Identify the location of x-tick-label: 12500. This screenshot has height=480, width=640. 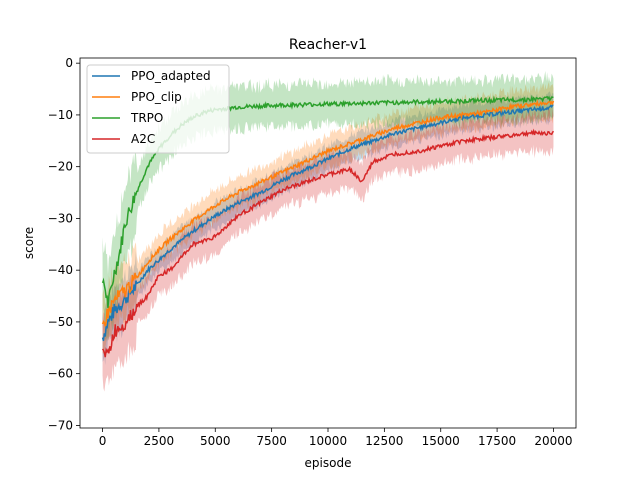
(384, 441).